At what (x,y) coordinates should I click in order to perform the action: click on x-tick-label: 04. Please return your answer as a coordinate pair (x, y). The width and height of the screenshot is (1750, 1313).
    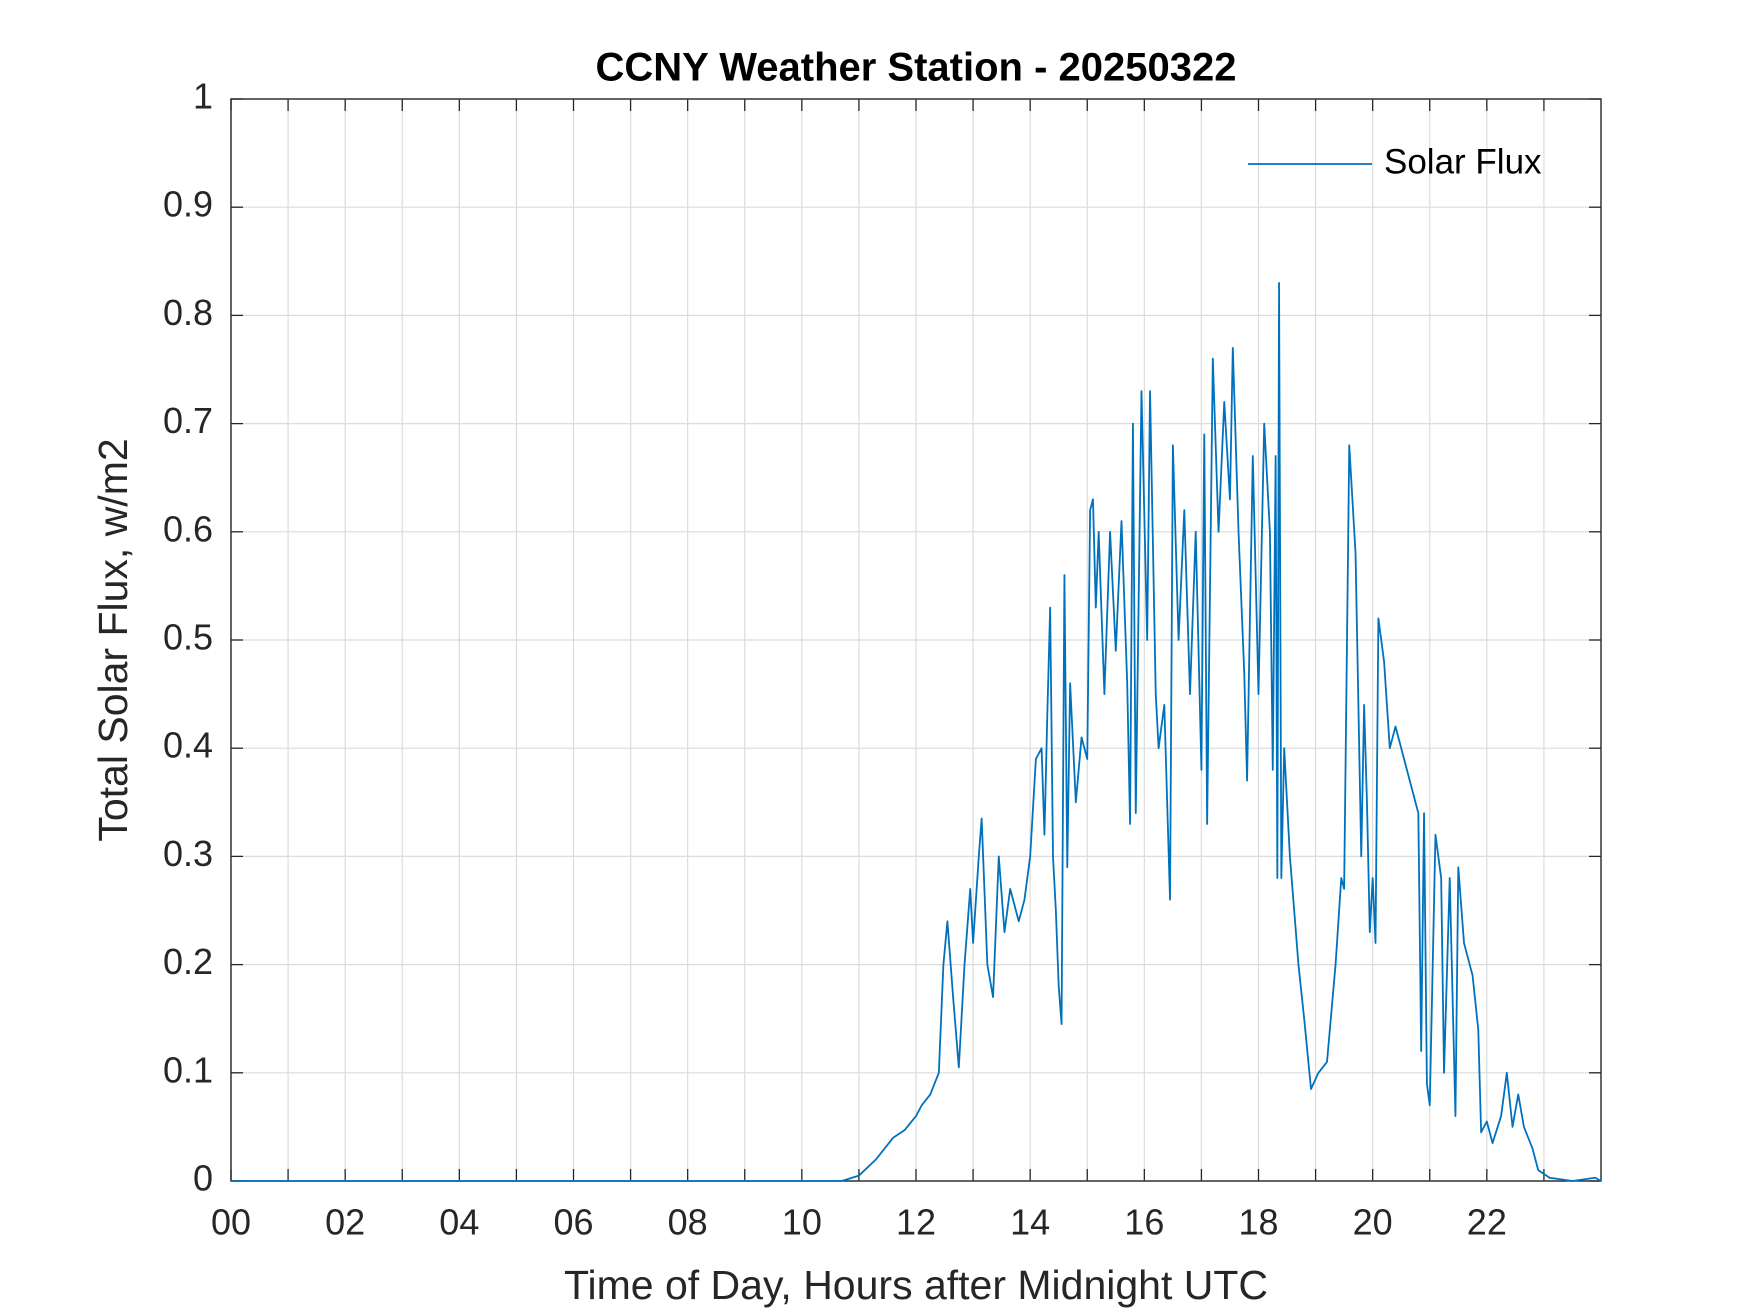
    Looking at the image, I should click on (459, 1222).